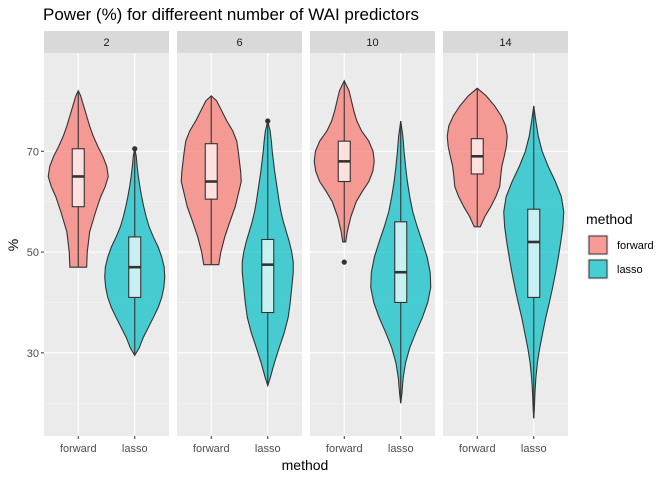 Image resolution: width=672 pixels, height=480 pixels. I want to click on y-tick-label: 50, so click(33, 253).